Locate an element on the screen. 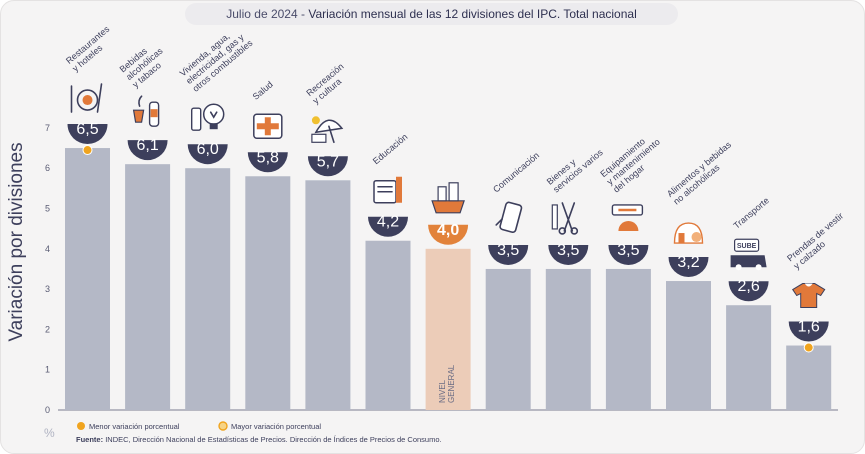 This screenshot has width=865, height=454. shopping-bag-icon is located at coordinates (448, 198).